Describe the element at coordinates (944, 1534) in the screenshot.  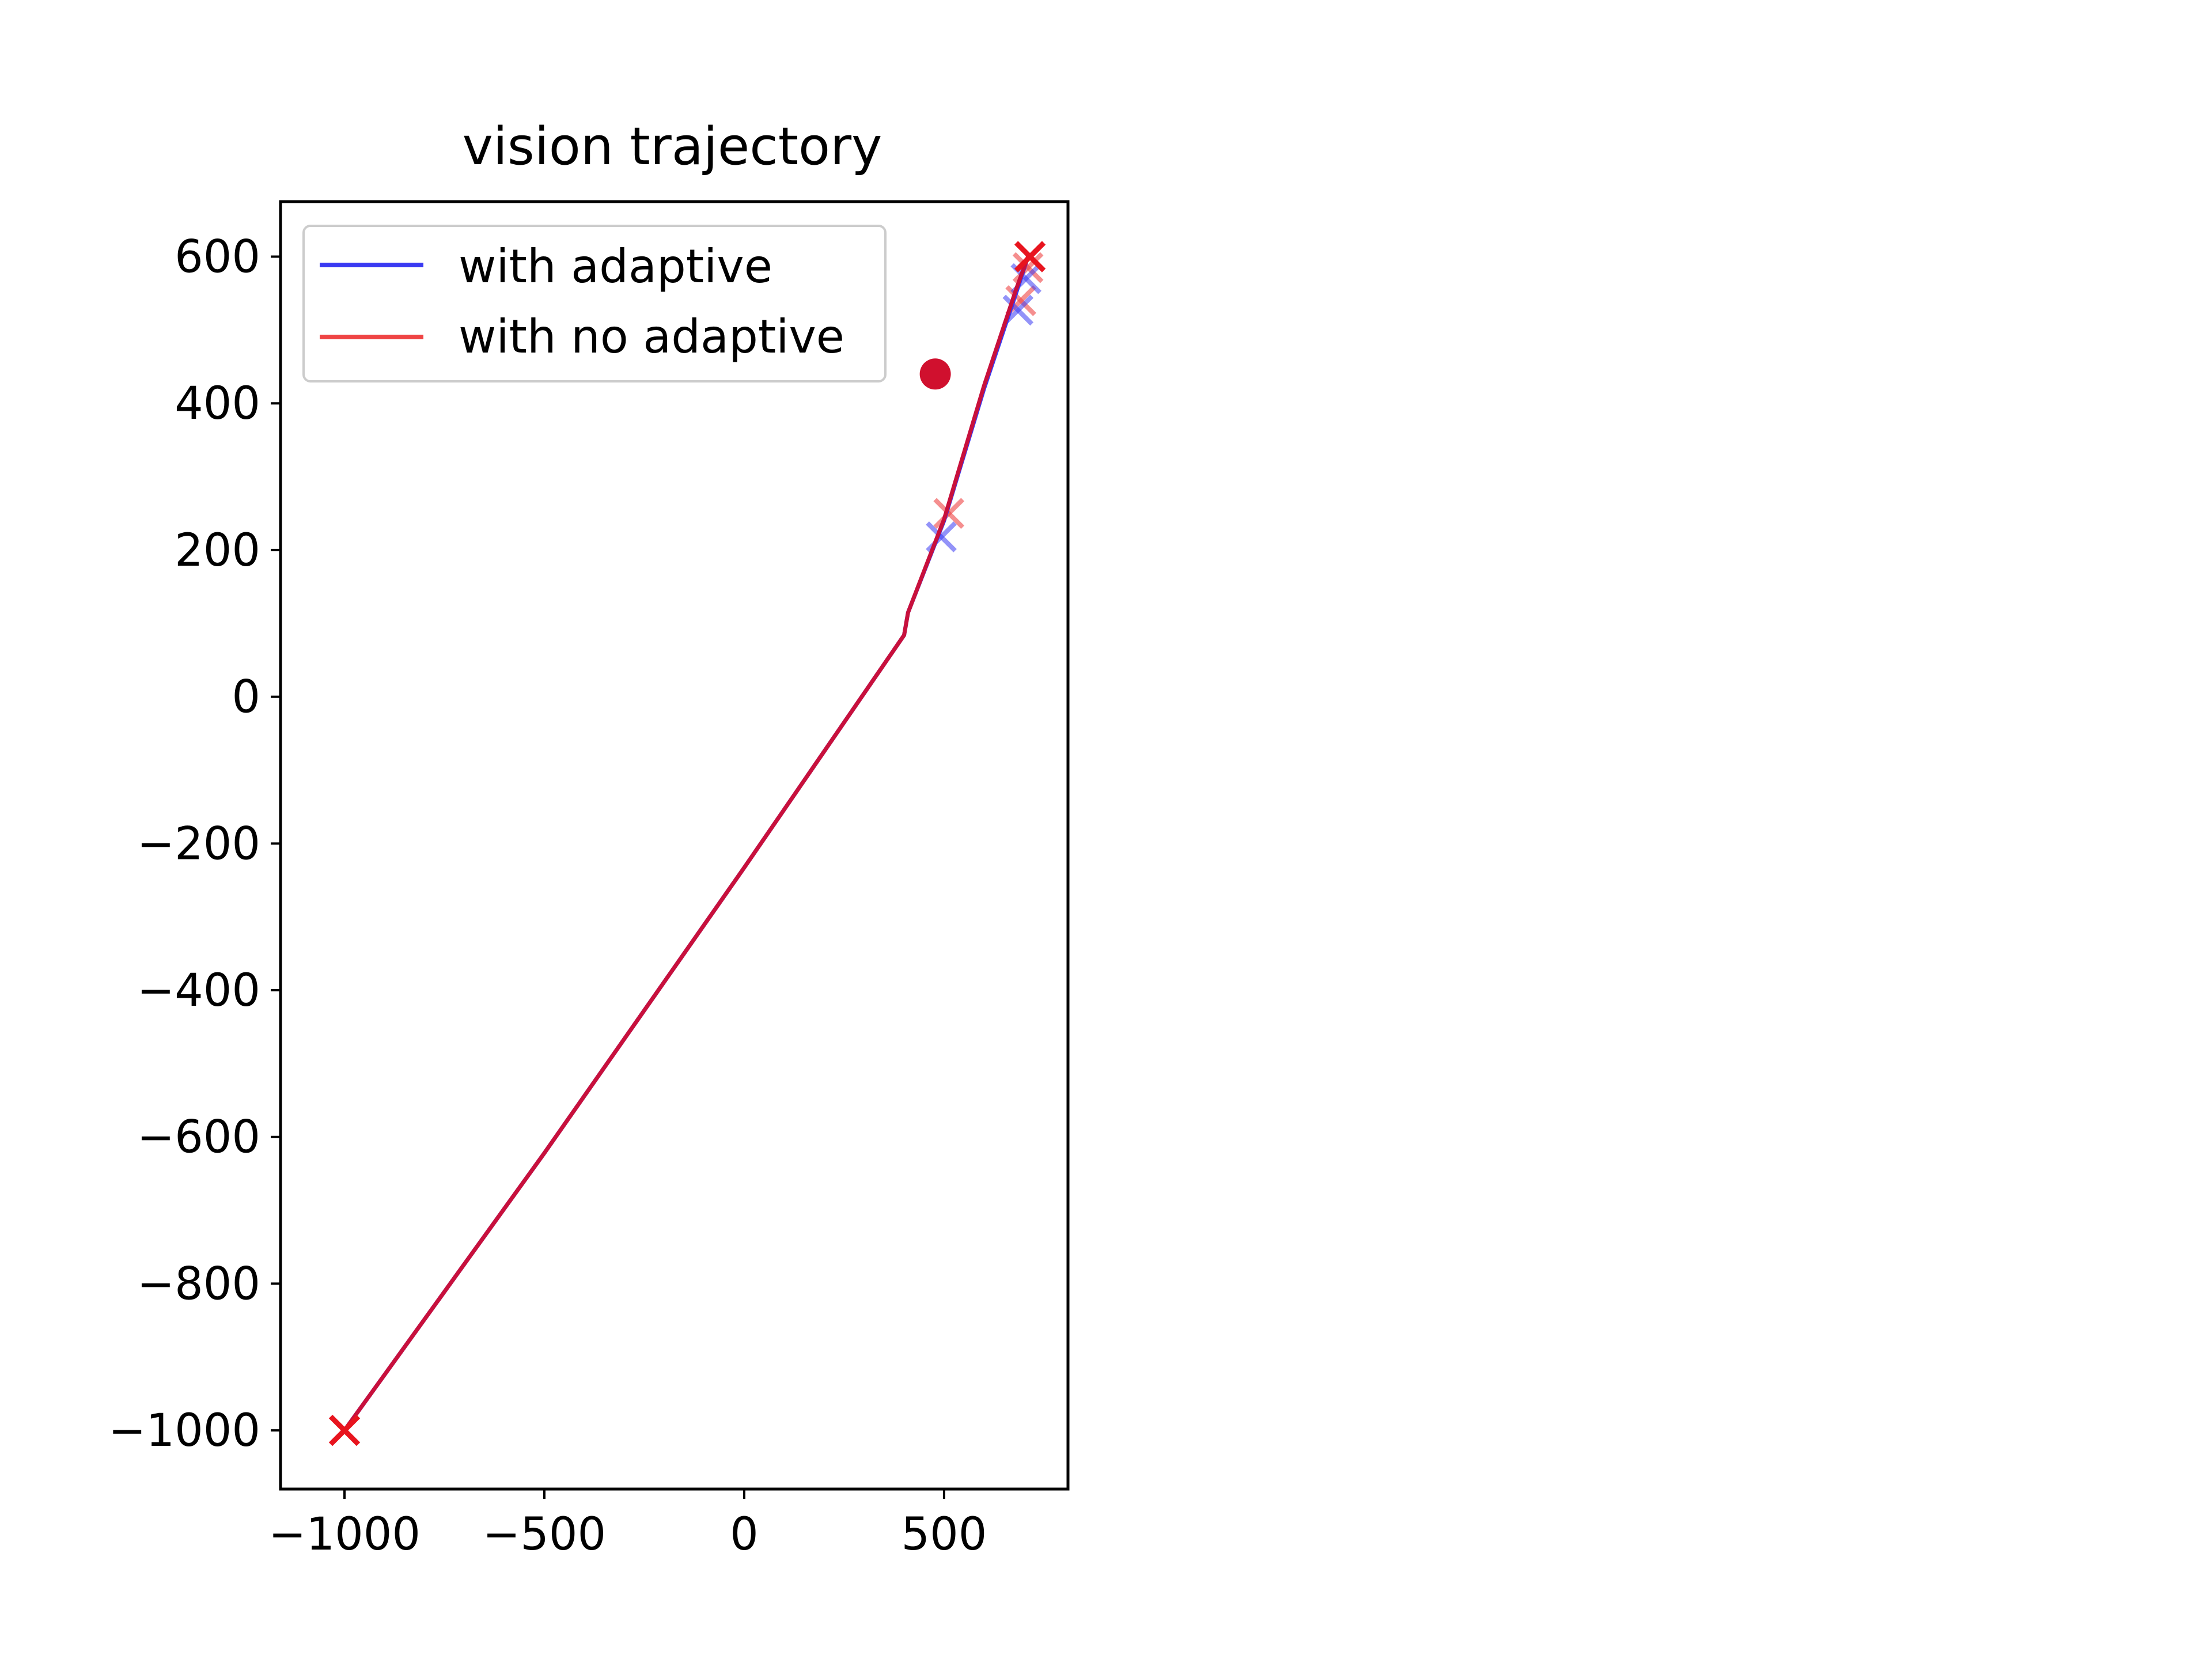
I see `x-tick-label-3: 500` at that location.